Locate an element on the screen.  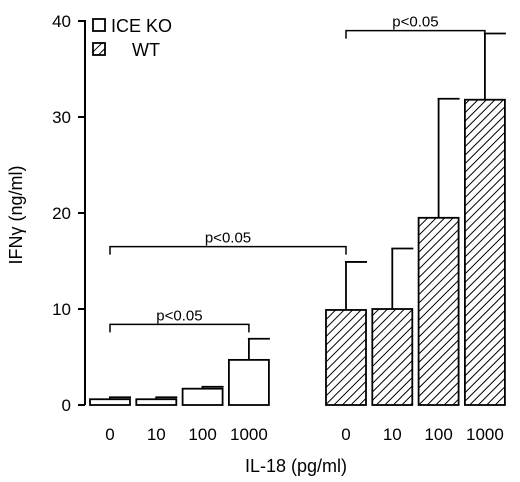
y-tick-label: 40 is located at coordinates (61, 21).